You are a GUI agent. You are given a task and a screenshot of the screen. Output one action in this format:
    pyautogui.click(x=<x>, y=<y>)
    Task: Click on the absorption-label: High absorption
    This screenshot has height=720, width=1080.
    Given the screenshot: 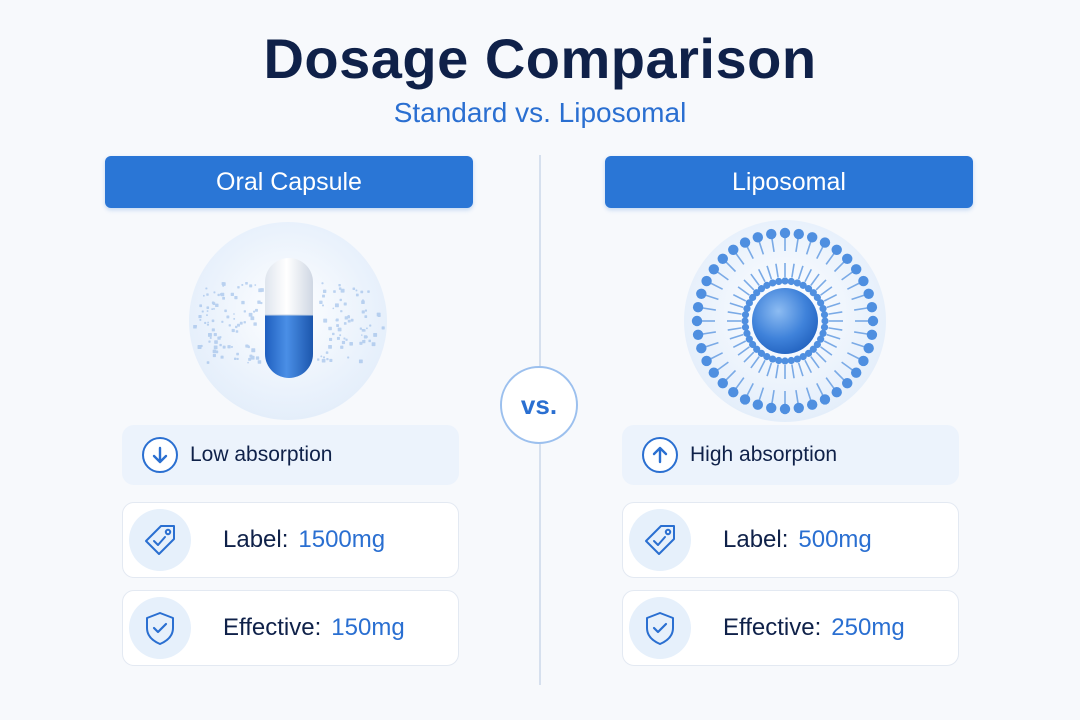 What is the action you would take?
    pyautogui.click(x=764, y=454)
    